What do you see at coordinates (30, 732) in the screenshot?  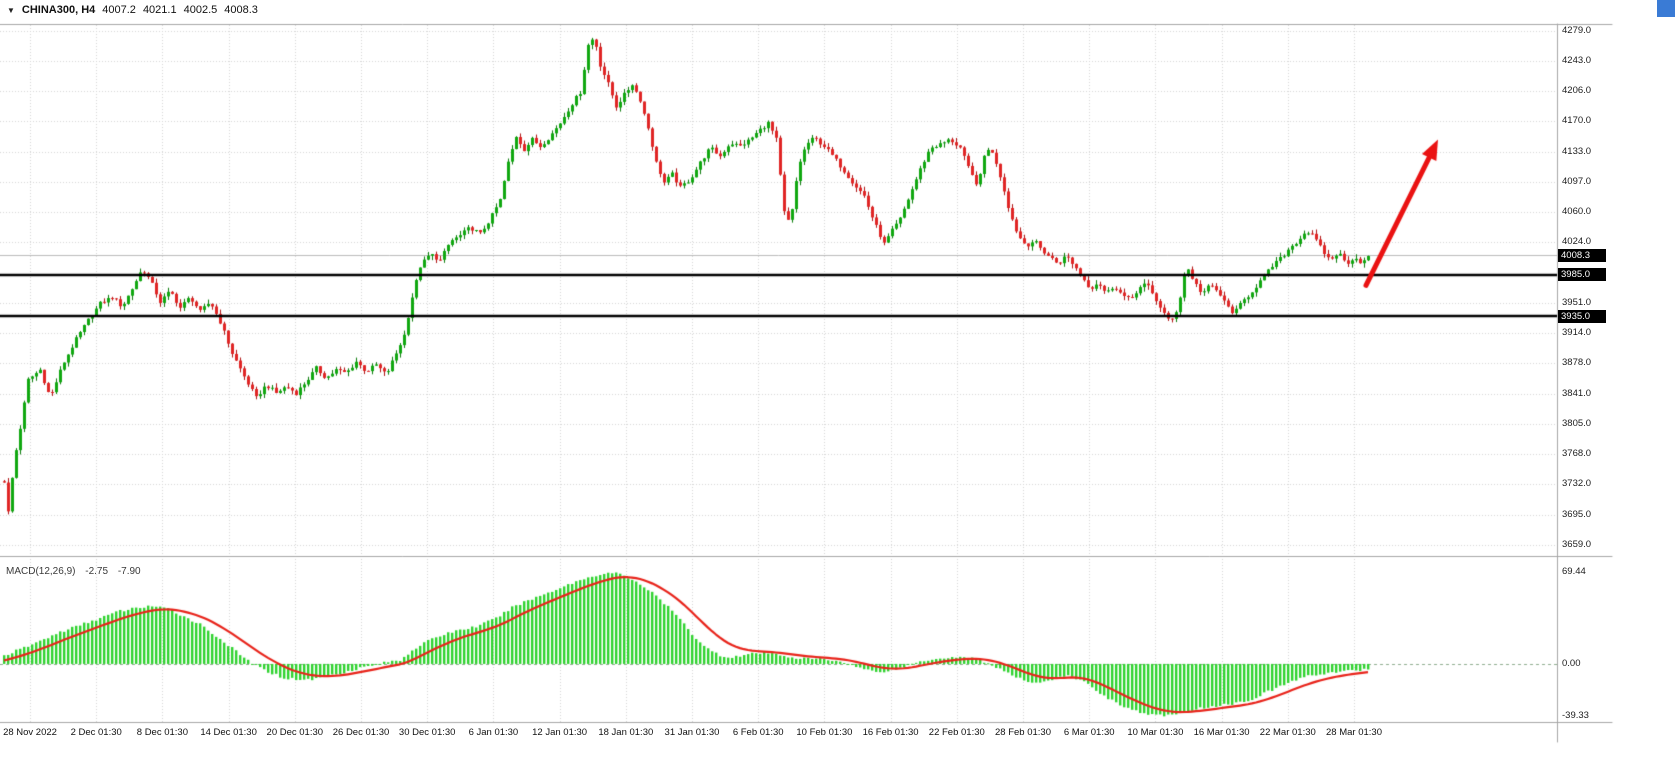 I see `time-tick-label: 28 Nov 2022` at bounding box center [30, 732].